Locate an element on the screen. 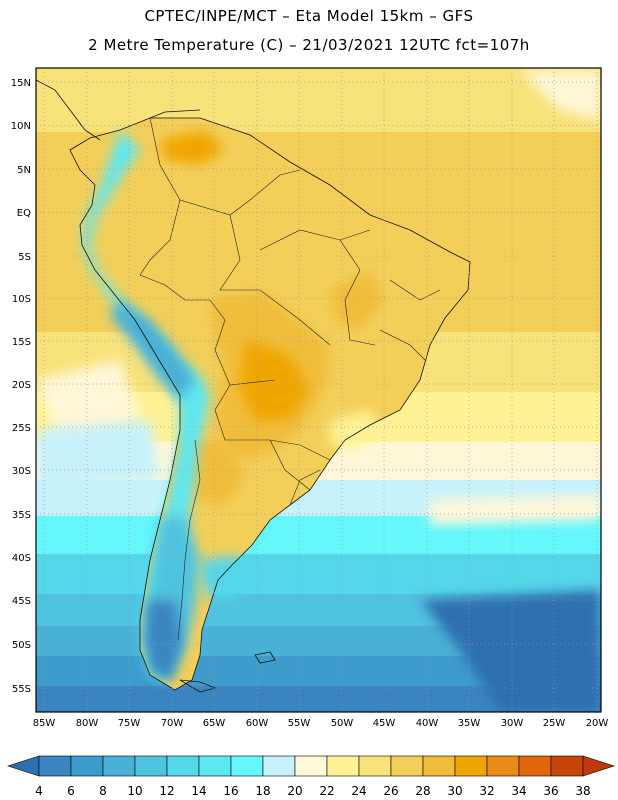 This screenshot has height=800, width=618. lat-label: 55S is located at coordinates (21, 689).